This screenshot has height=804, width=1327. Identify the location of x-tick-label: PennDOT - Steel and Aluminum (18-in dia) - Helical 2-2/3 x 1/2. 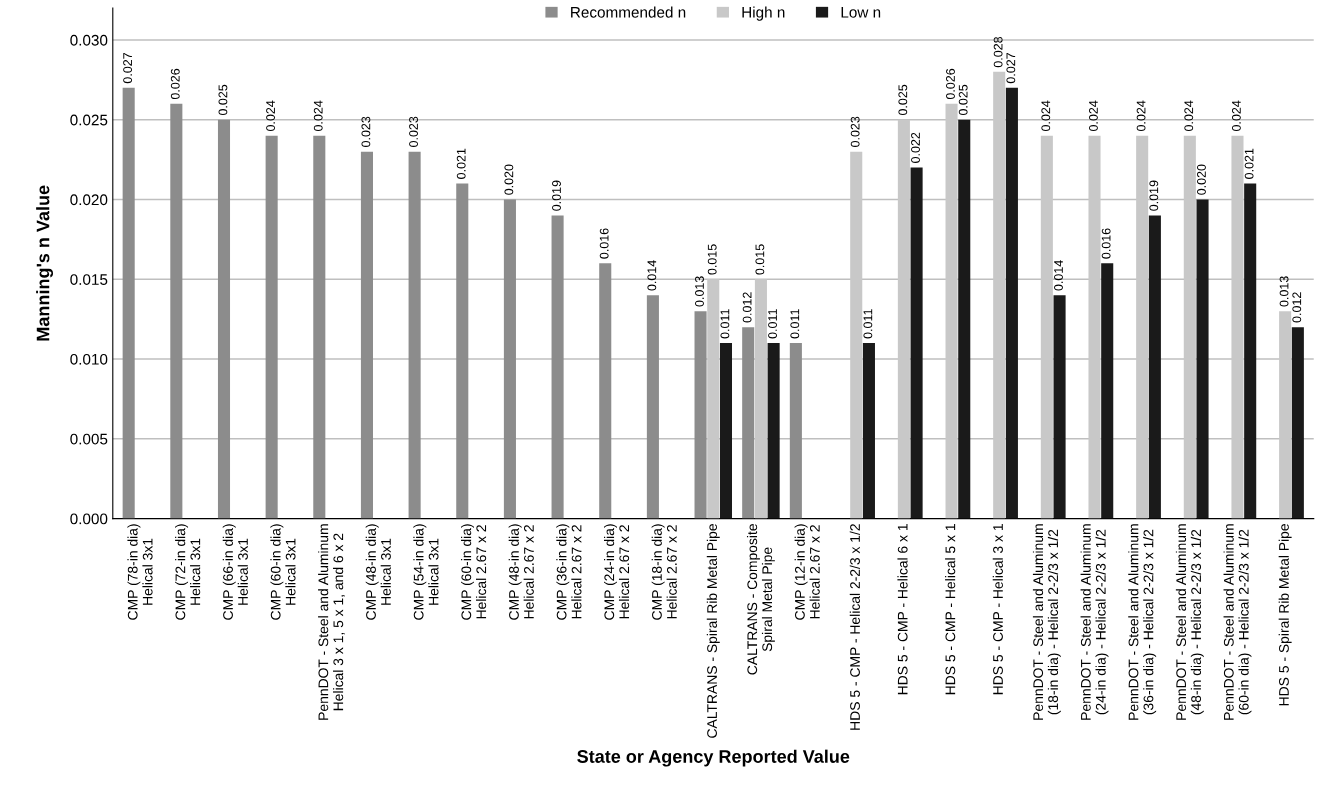
(1046, 622).